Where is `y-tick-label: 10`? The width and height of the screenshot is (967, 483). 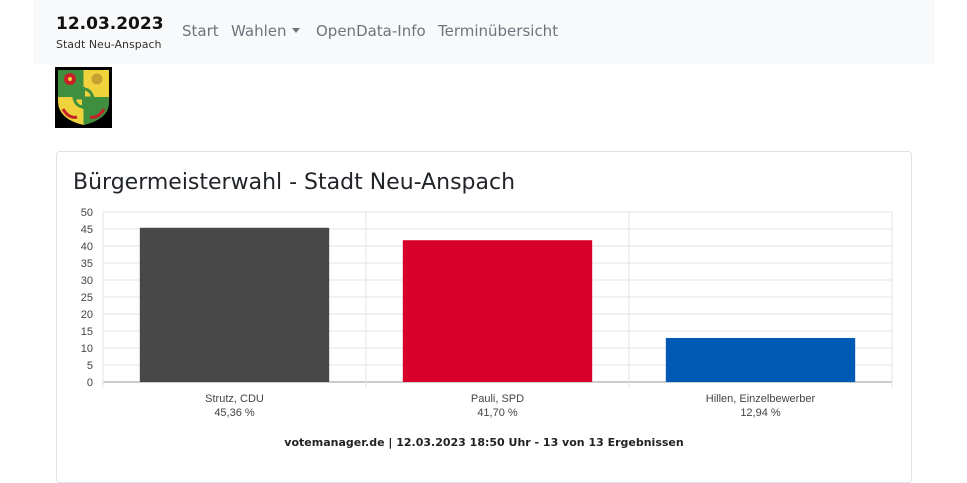
y-tick-label: 10 is located at coordinates (87, 349).